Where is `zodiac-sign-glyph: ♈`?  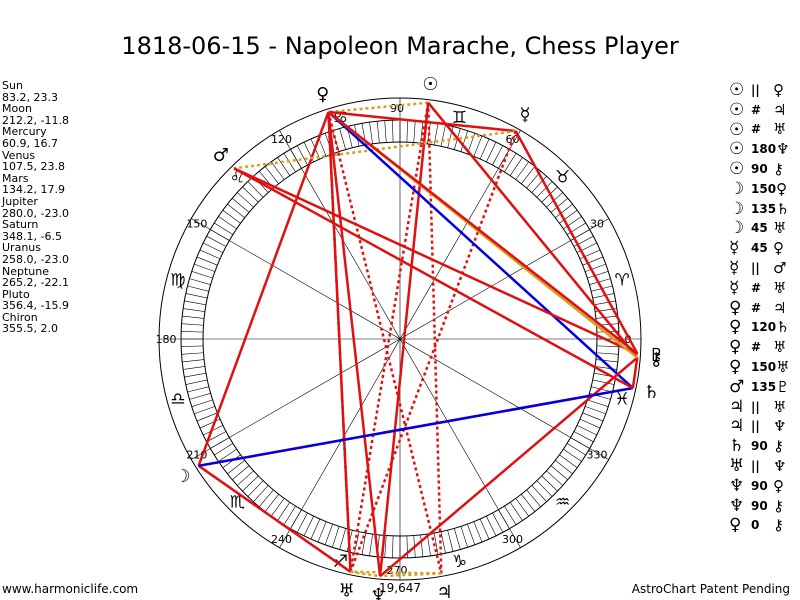 zodiac-sign-glyph: ♈ is located at coordinates (622, 280).